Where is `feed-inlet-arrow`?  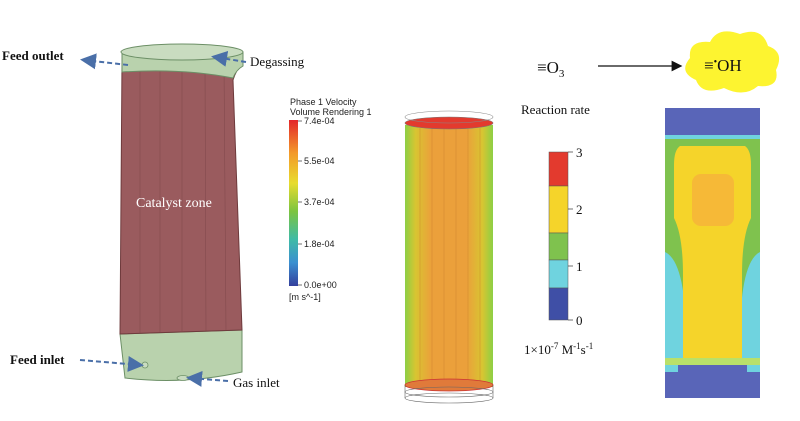 feed-inlet-arrow is located at coordinates (111, 364).